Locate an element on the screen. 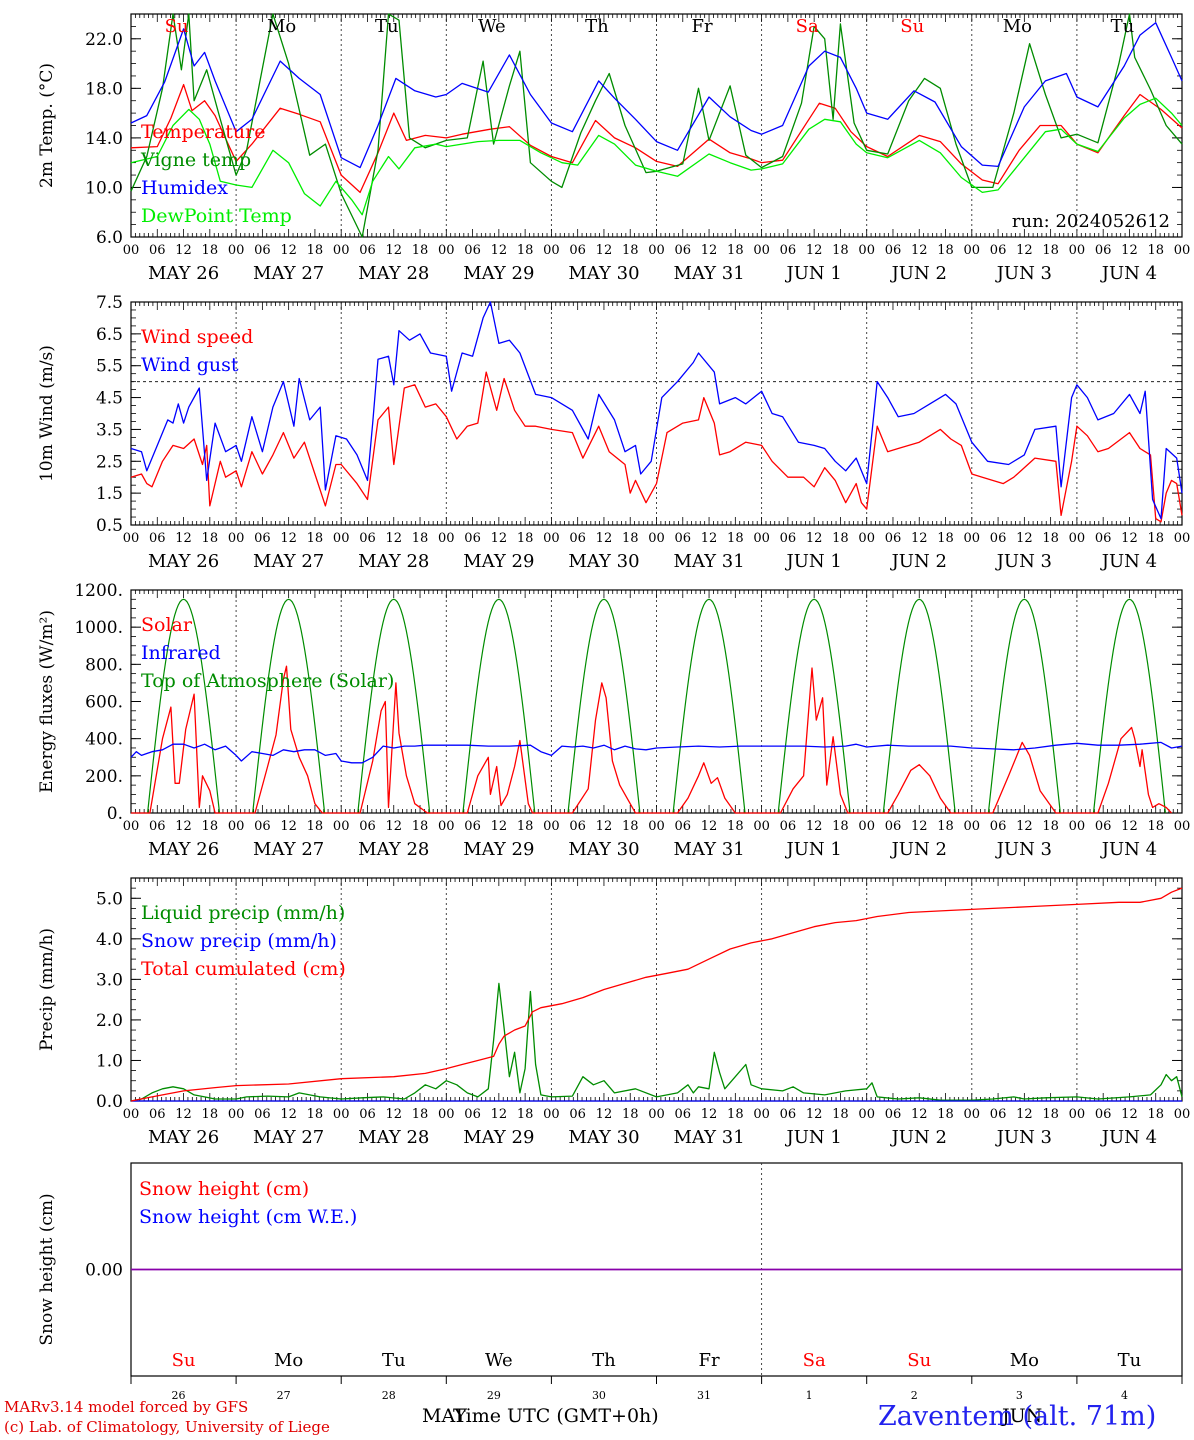 This screenshot has height=1440, width=1194. date-label: JUN 3 is located at coordinates (1023, 273).